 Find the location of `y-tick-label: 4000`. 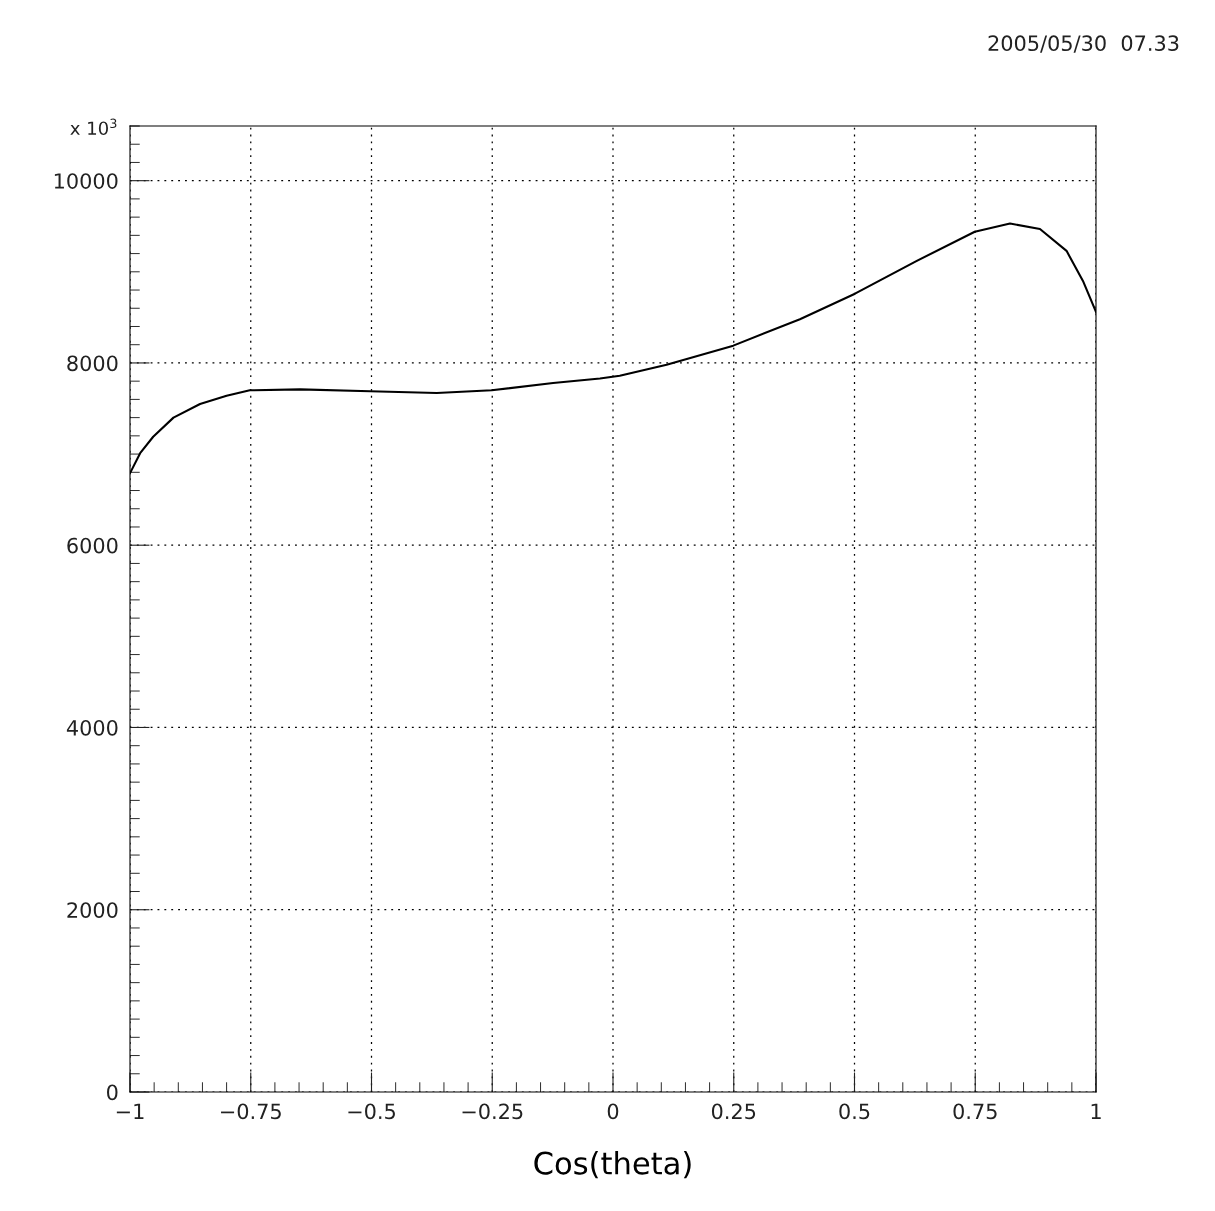

y-tick-label: 4000 is located at coordinates (92, 727).